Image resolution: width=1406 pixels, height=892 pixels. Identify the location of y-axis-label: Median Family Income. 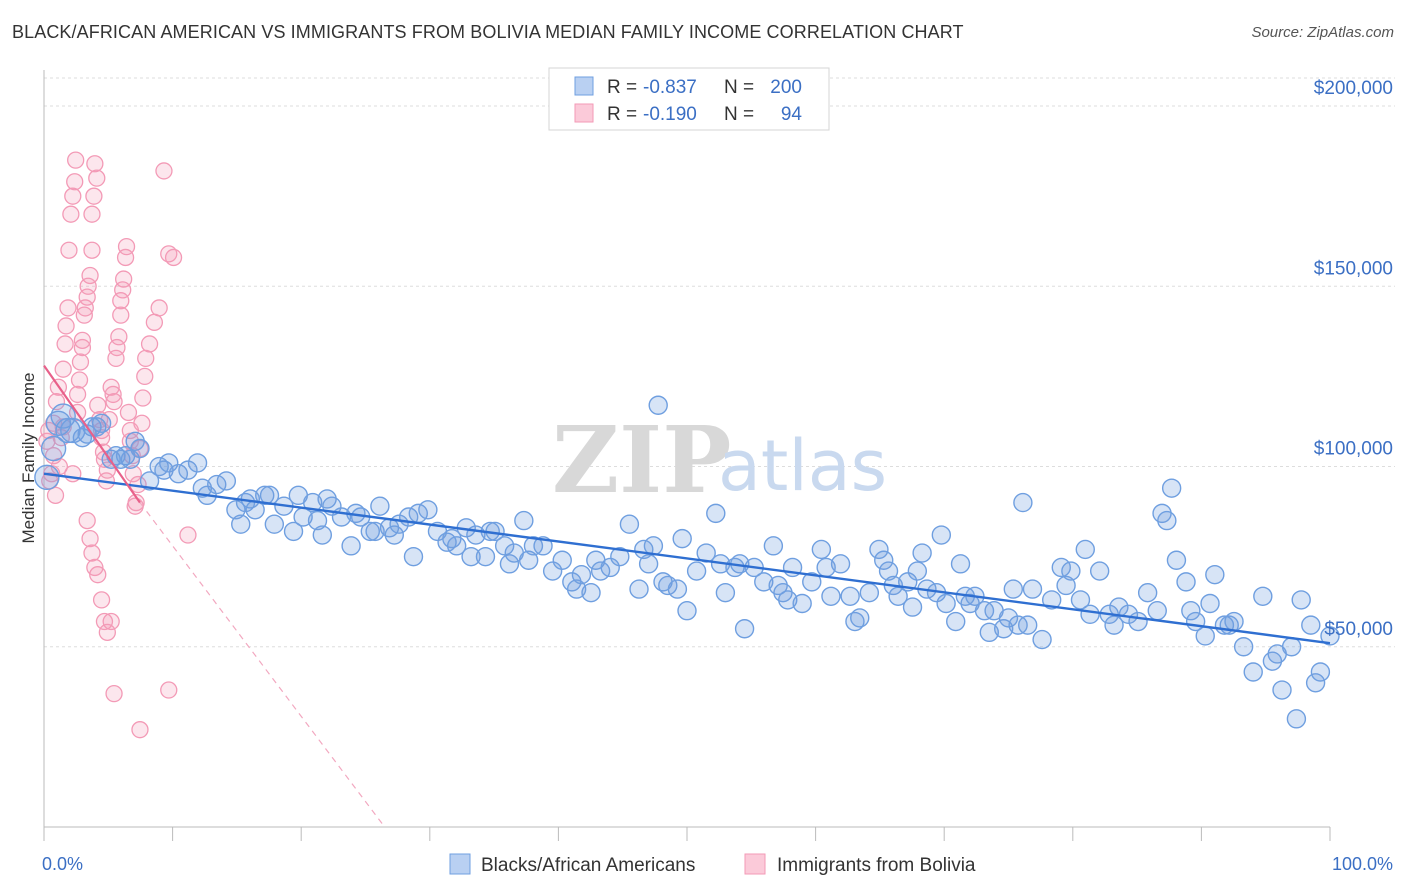
(28, 457).